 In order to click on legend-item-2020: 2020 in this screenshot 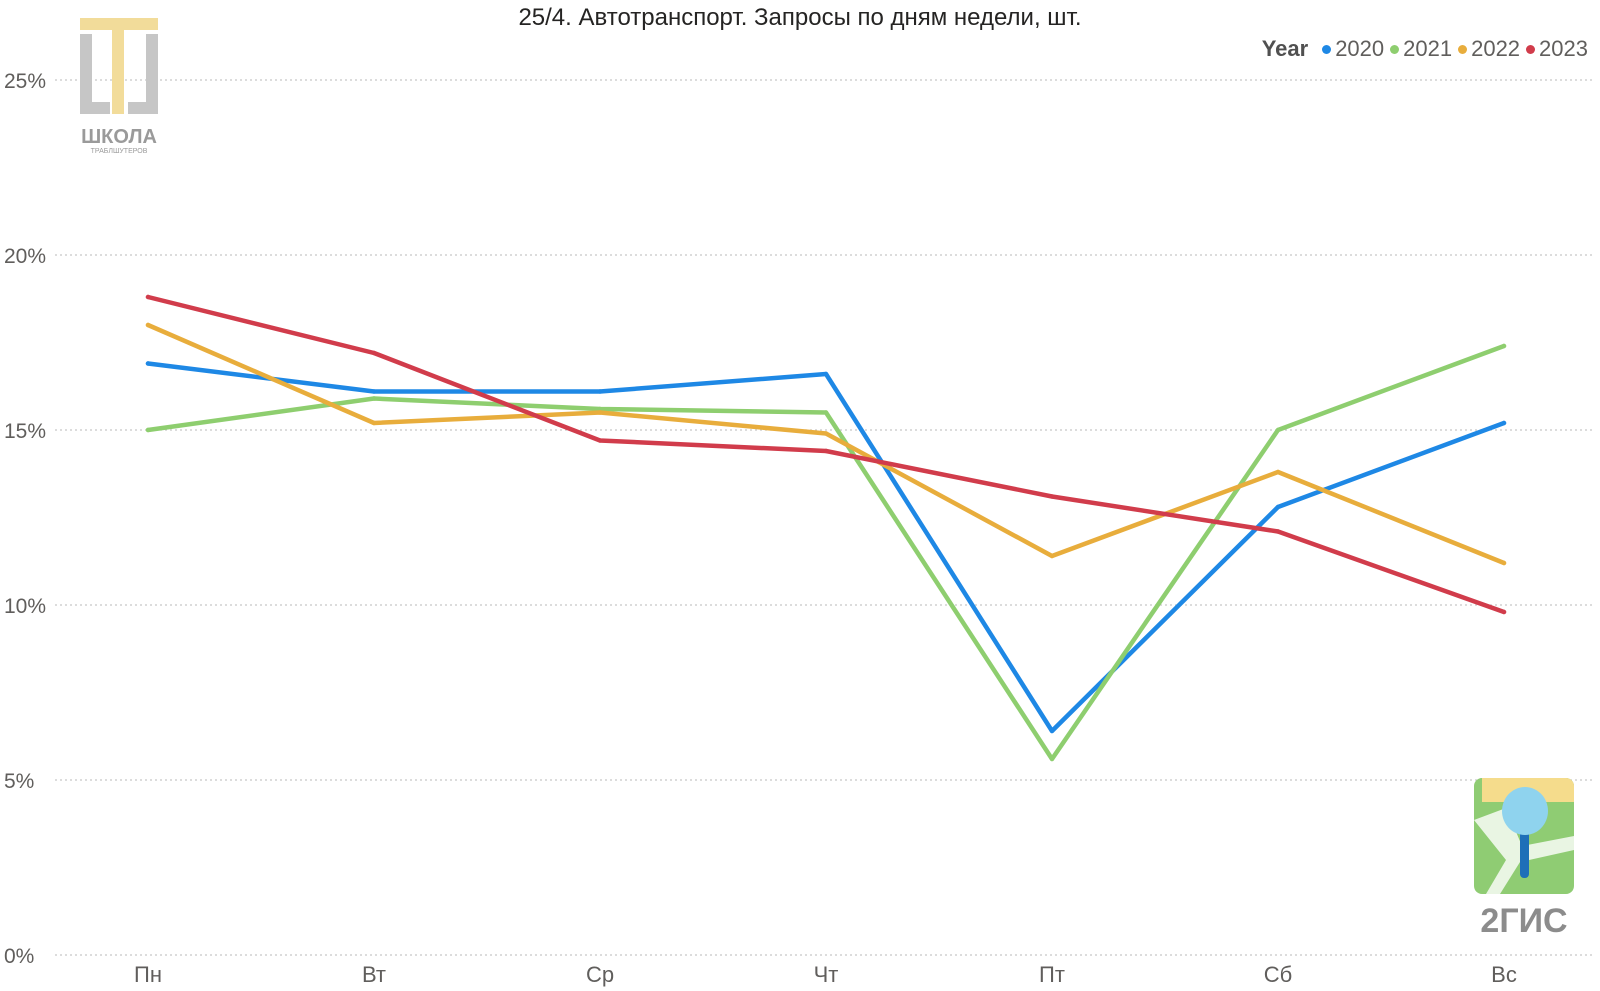, I will do `click(1353, 49)`.